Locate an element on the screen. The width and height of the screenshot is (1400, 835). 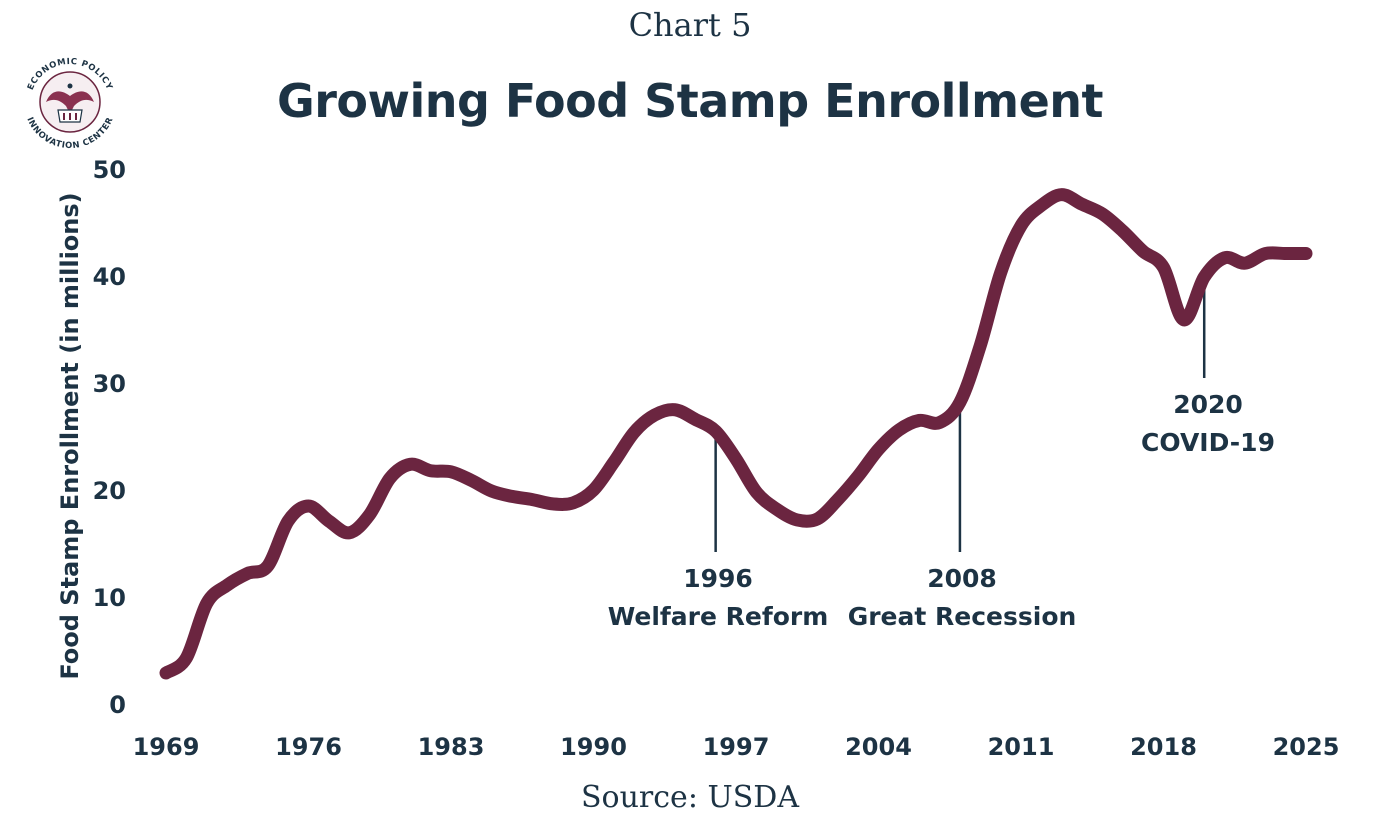
x-tick-label: 1997 is located at coordinates (736, 747).